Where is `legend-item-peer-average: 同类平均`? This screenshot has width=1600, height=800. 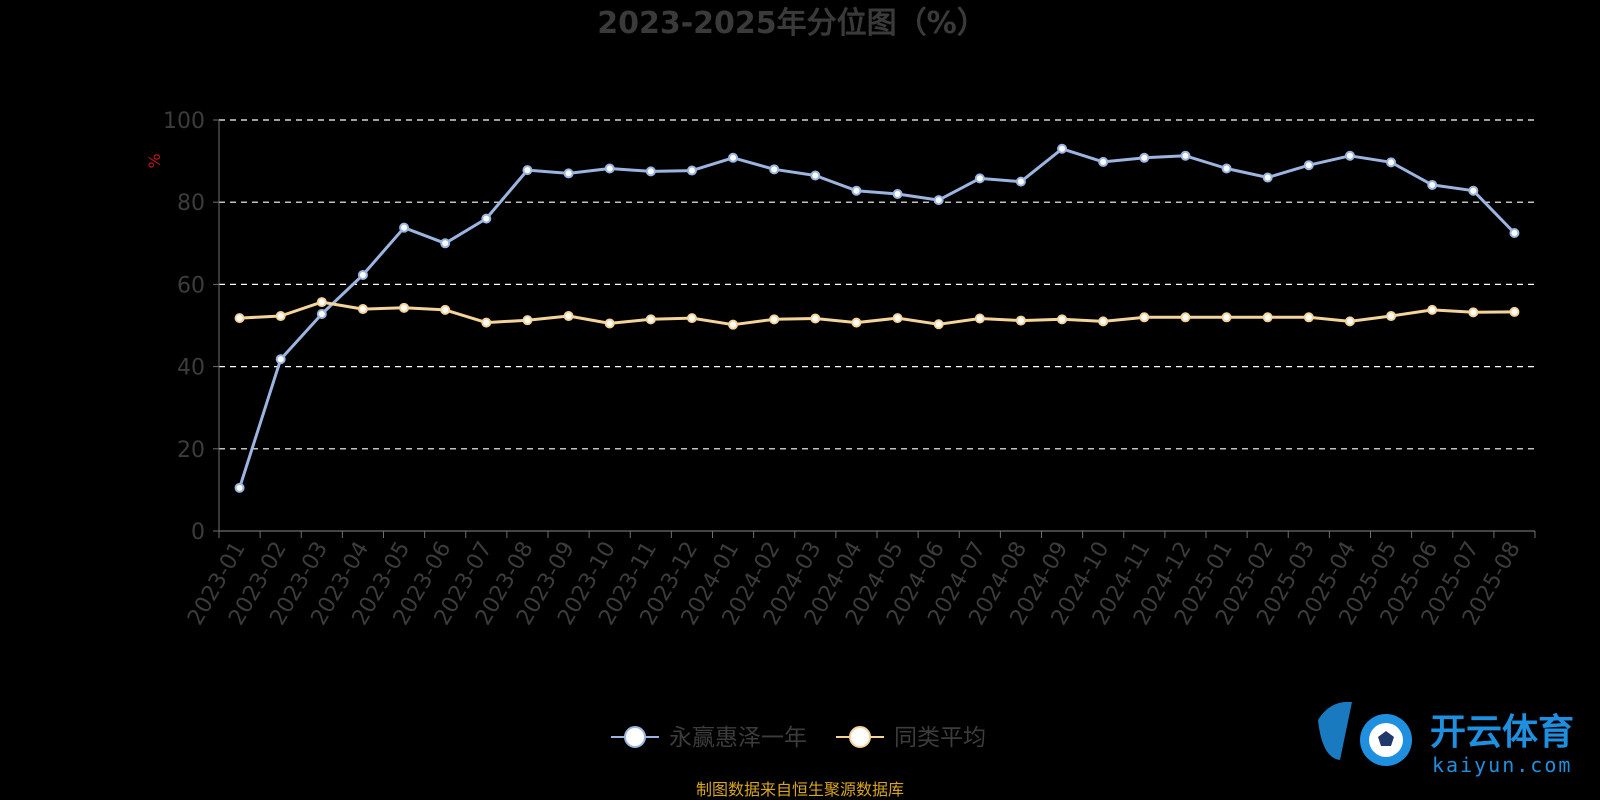
legend-item-peer-average: 同类平均 is located at coordinates (911, 738).